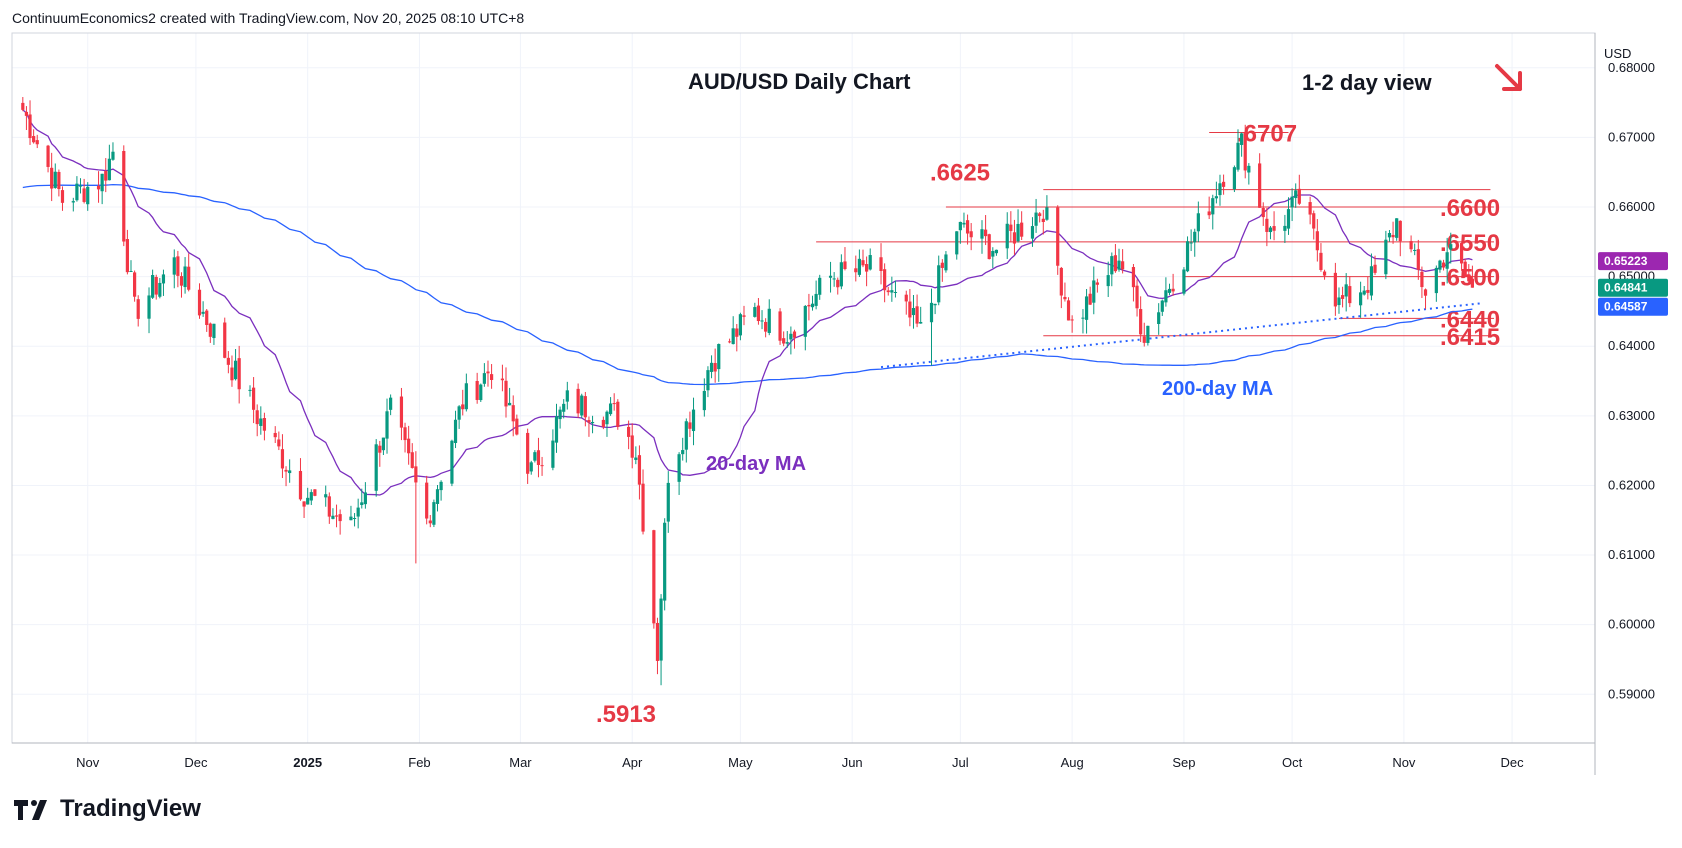 This screenshot has height=848, width=1682. I want to click on level-6625: .6625, so click(1210, 175).